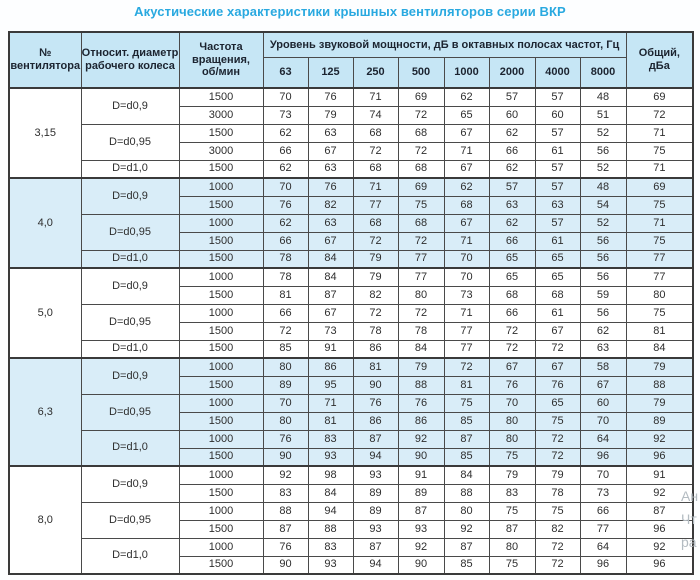 The image size is (700, 580). I want to click on table-row: 1500 89 95 90 88 81 76 76 67 88, so click(351, 385).